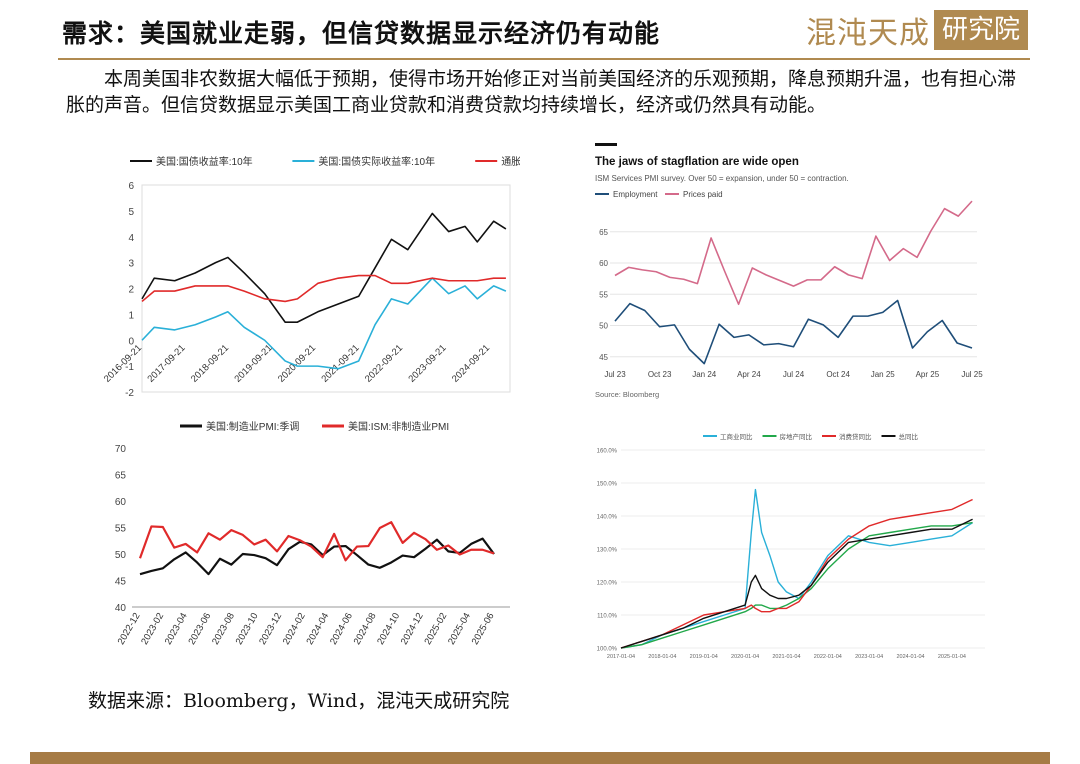 This screenshot has width=1080, height=764. Describe the element at coordinates (972, 374) in the screenshot. I see `x-tick-label: Jul 25` at that location.